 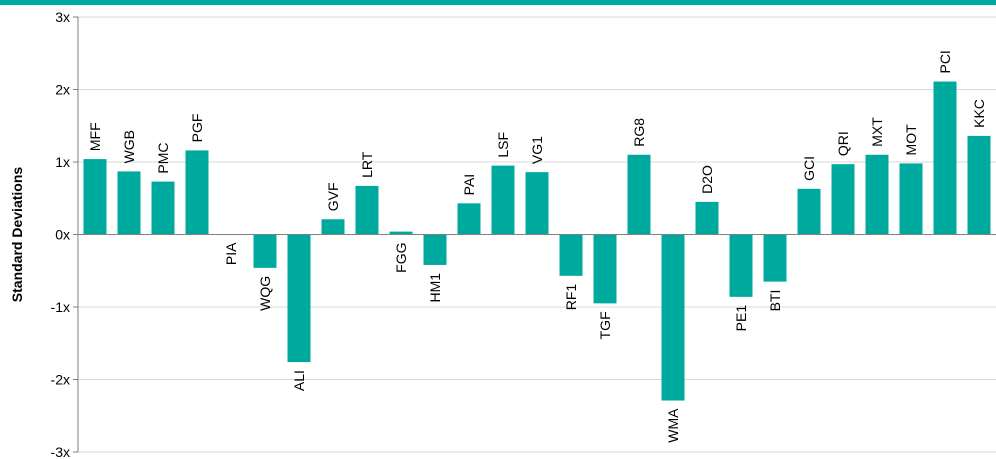 What do you see at coordinates (571, 297) in the screenshot?
I see `bar-label-rf1: RF1` at bounding box center [571, 297].